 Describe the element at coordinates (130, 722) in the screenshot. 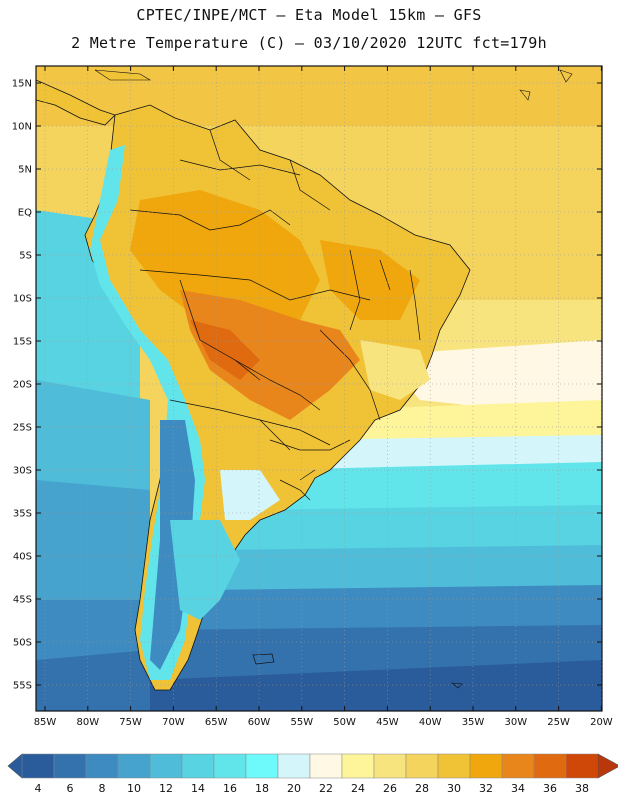

I see `lon-label: 75W` at that location.